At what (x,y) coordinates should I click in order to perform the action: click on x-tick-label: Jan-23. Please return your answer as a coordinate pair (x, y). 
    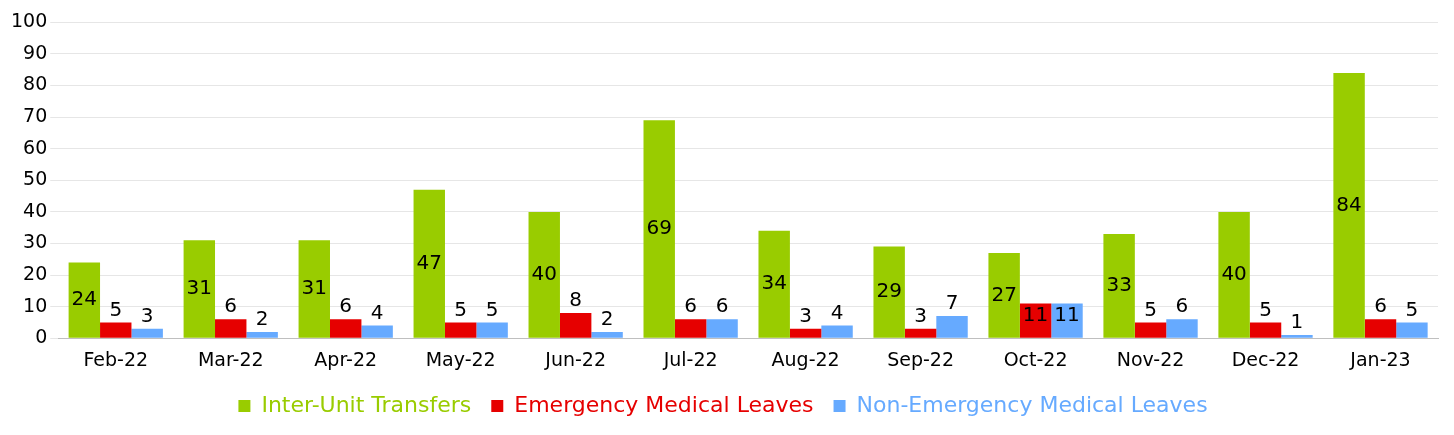
    Looking at the image, I should click on (1380, 358).